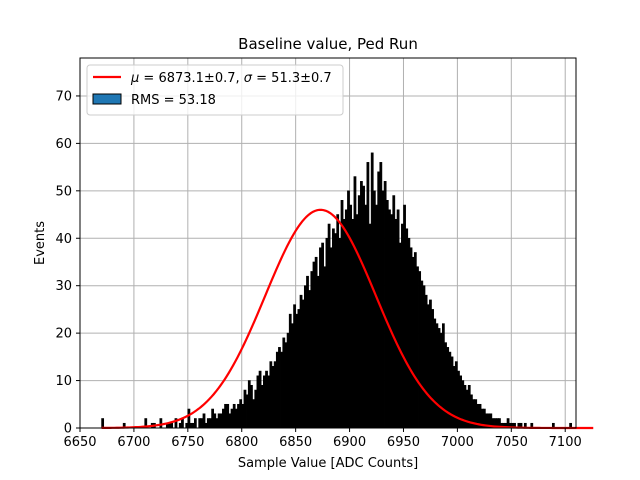 Image resolution: width=640 pixels, height=480 pixels. Describe the element at coordinates (107, 99) in the screenshot. I see `legend-rms-swatch` at that location.